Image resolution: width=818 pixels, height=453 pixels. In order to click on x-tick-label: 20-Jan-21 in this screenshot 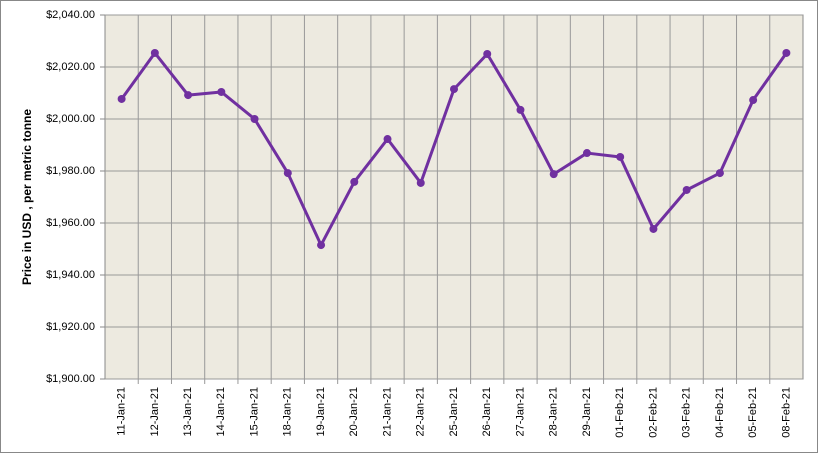, I will do `click(354, 412)`.